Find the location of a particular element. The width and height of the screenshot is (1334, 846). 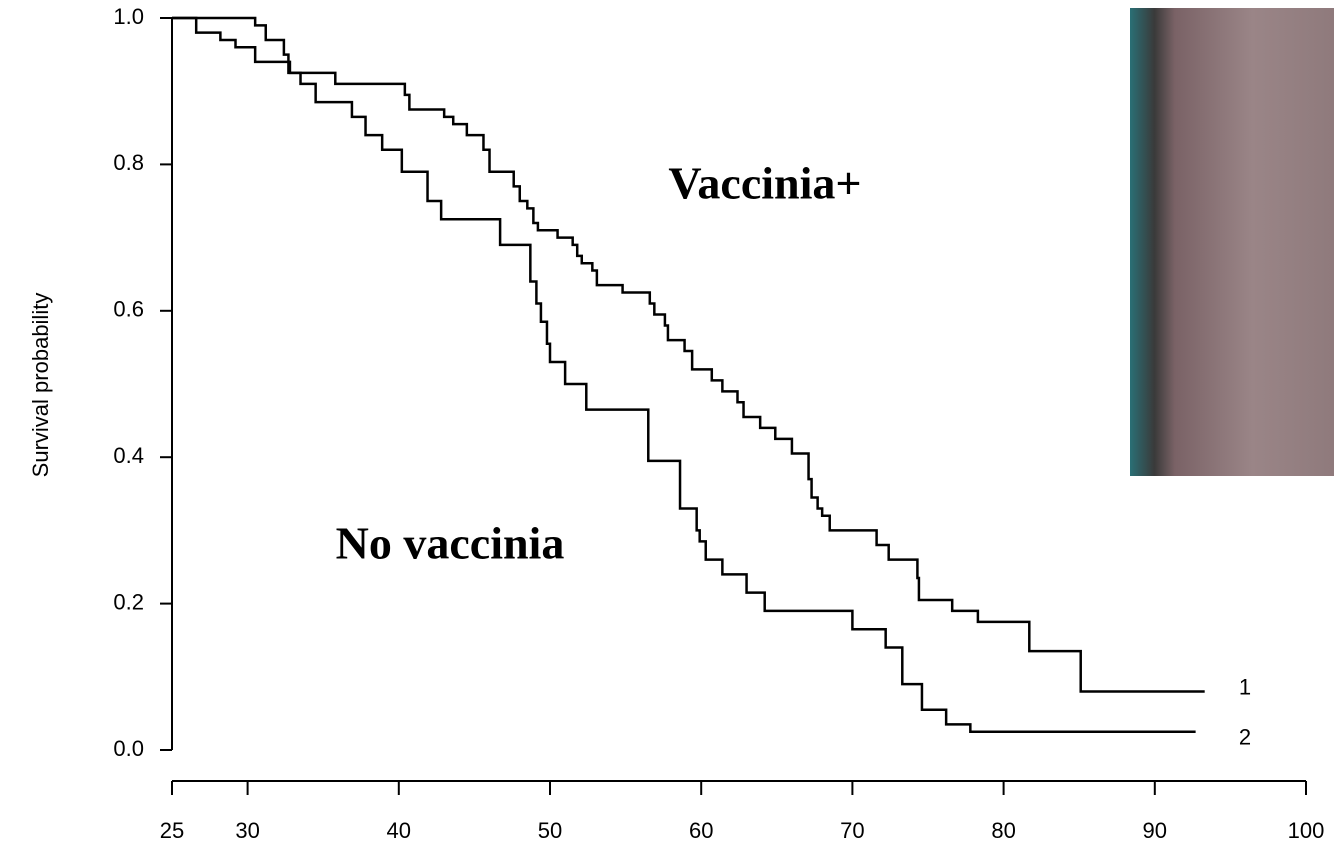

y-tick-label: 0.4 is located at coordinates (128, 455).